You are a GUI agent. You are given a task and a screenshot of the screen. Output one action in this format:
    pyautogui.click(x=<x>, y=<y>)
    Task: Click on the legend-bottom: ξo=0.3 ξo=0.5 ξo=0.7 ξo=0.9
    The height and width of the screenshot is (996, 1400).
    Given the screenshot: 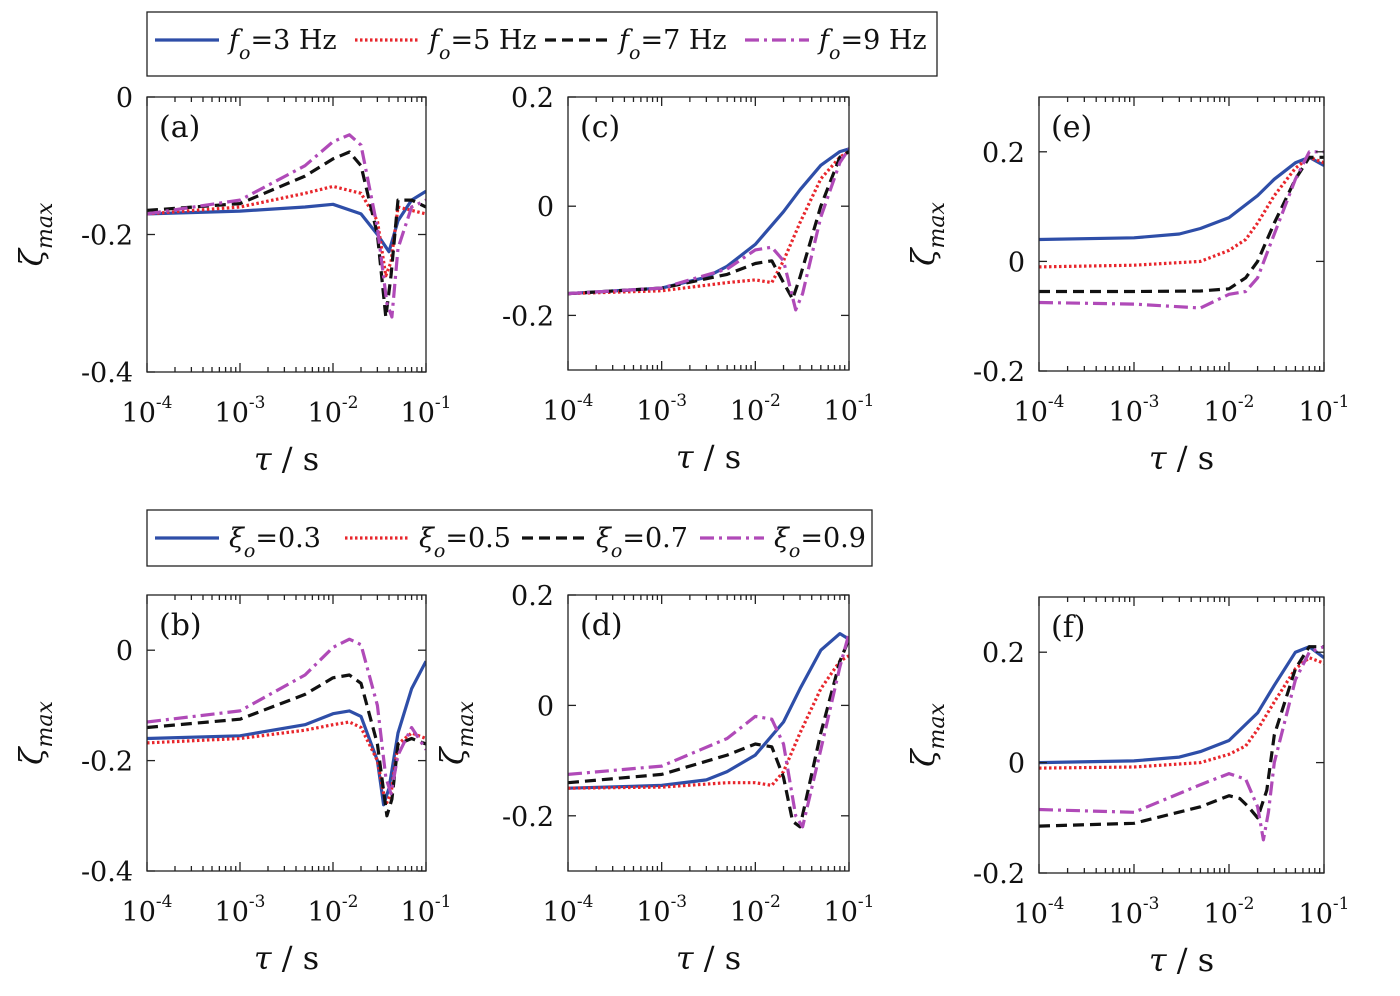 What is the action you would take?
    pyautogui.click(x=509, y=538)
    